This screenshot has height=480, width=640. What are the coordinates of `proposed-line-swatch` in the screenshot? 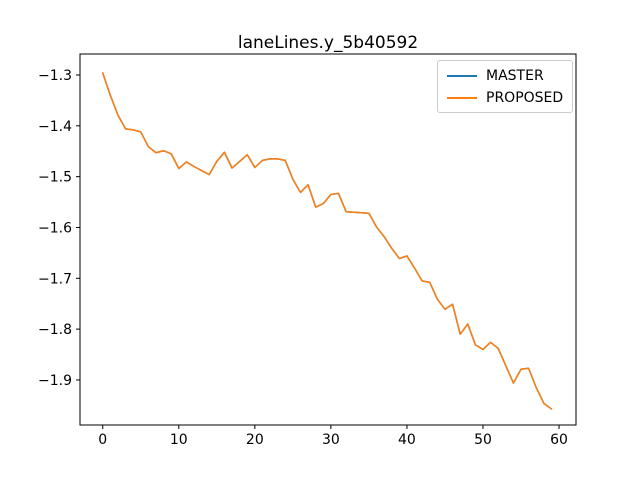 It's located at (462, 97).